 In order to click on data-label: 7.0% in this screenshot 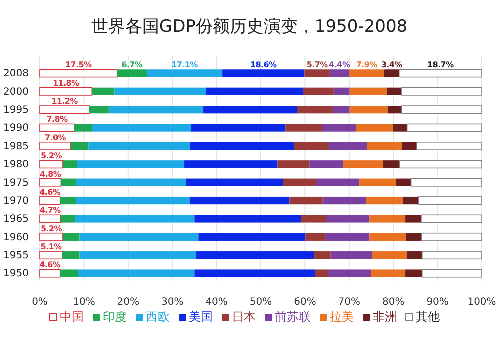, I will do `click(55, 137)`.